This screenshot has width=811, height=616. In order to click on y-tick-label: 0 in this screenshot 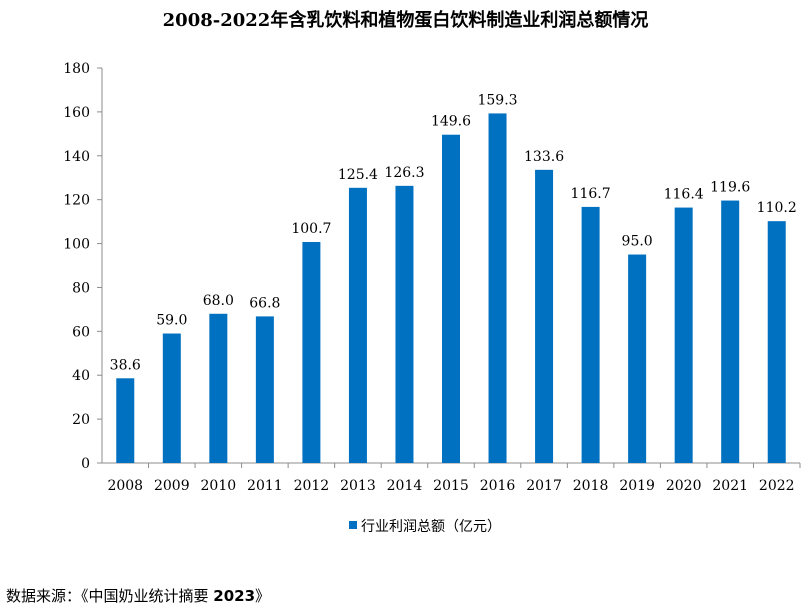, I will do `click(85, 464)`.